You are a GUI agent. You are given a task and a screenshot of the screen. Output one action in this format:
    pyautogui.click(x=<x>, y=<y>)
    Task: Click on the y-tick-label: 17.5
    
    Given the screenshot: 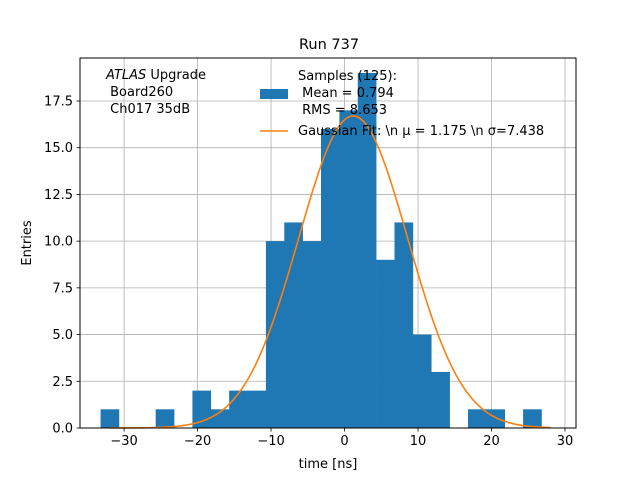 What is the action you would take?
    pyautogui.click(x=58, y=101)
    